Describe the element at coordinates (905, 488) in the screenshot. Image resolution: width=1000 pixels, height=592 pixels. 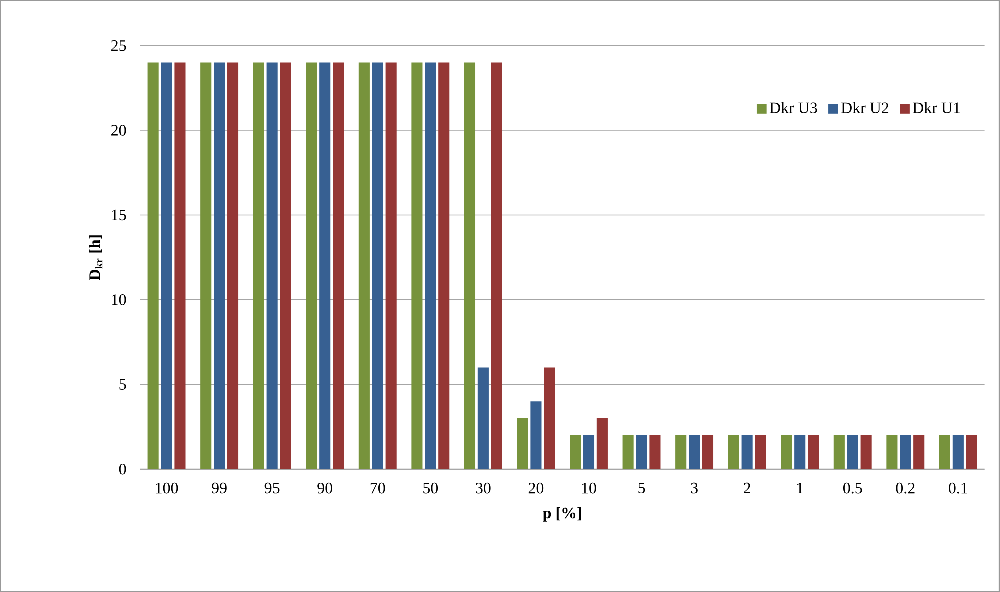
I see `x-tick-label: 0.2` at that location.